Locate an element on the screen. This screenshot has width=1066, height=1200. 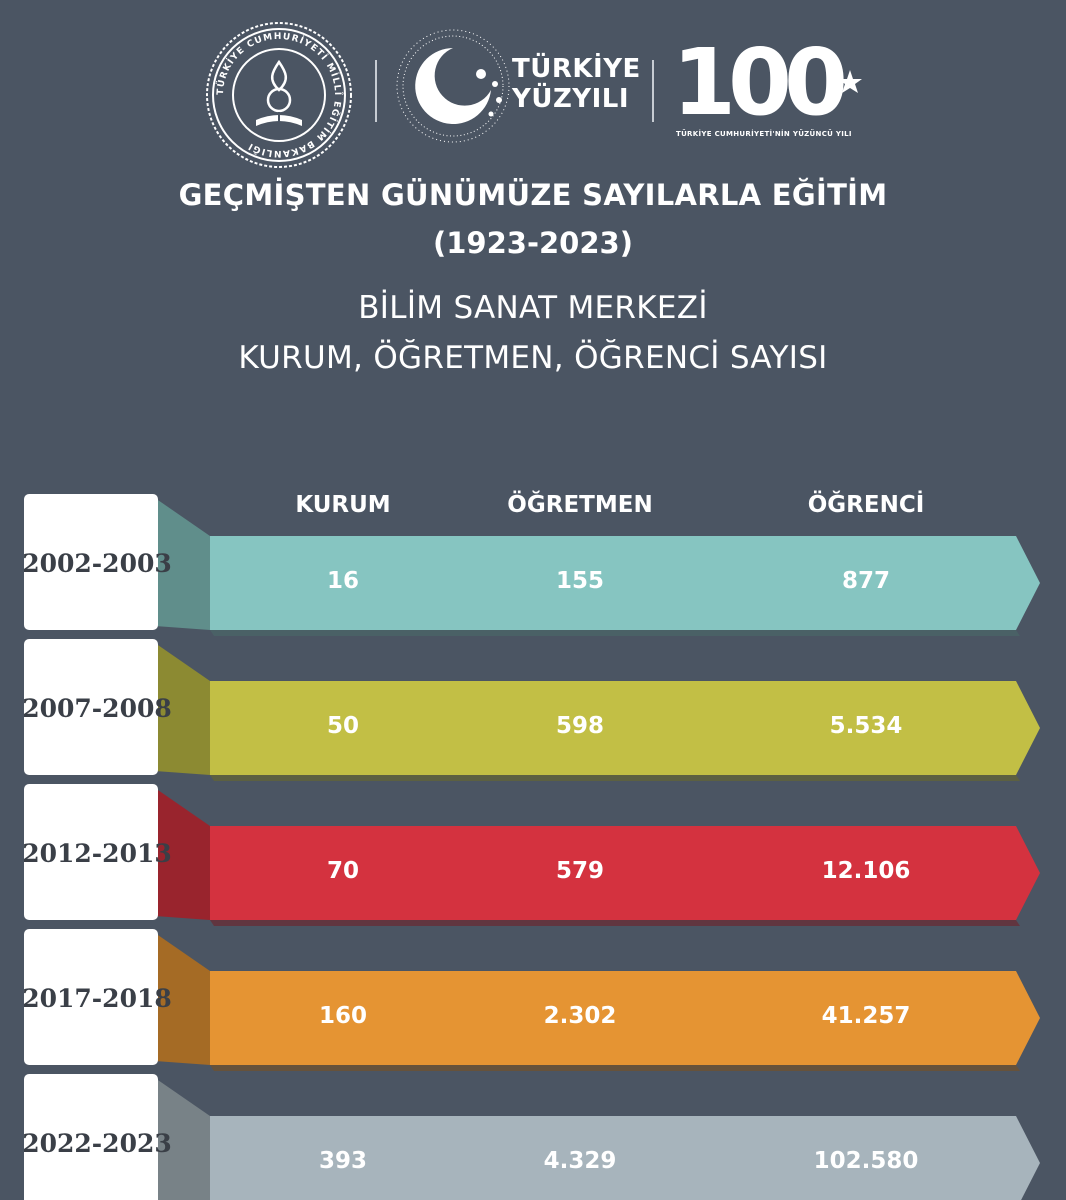
column-header-2: ÖĞRETMEN is located at coordinates (579, 504).